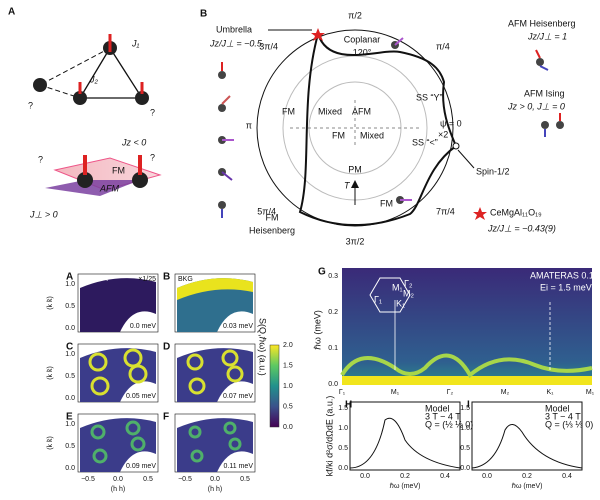 The image size is (600, 500). I want to click on axis-label: T, so click(347, 185).